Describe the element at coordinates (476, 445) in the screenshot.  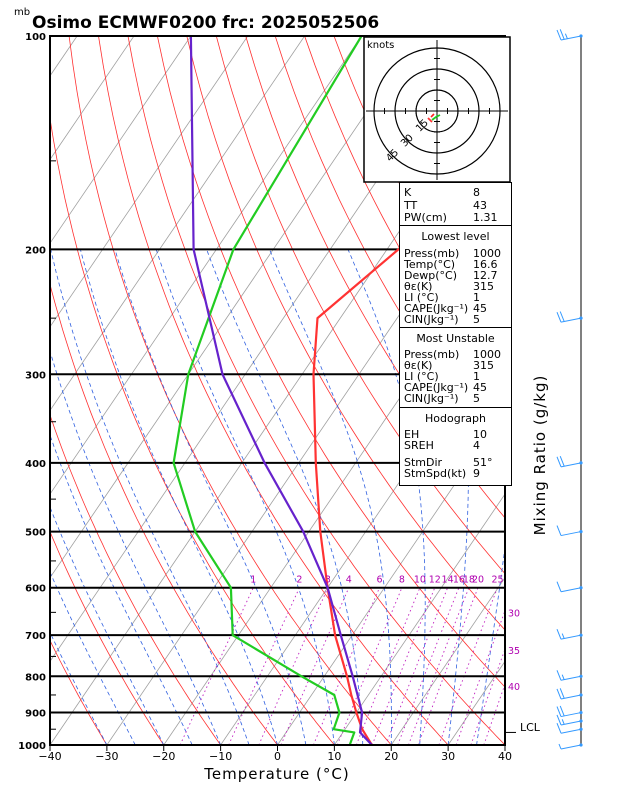
I see `hp-value: 4` at that location.